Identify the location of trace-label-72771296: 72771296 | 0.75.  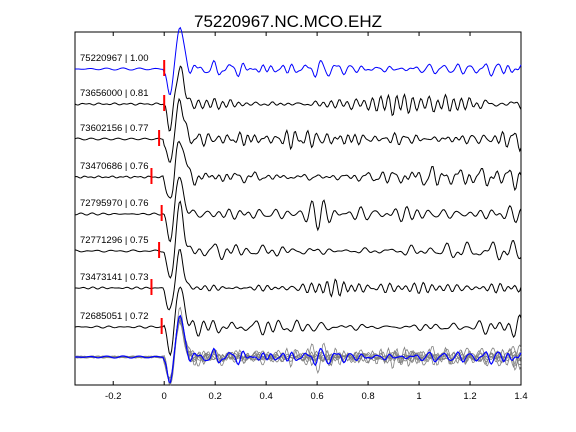
(114, 240).